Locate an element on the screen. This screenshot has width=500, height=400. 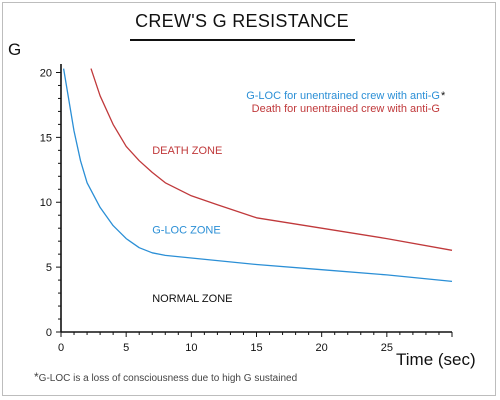
legend-entry: Death for unentrained crew with anti-G is located at coordinates (346, 109).